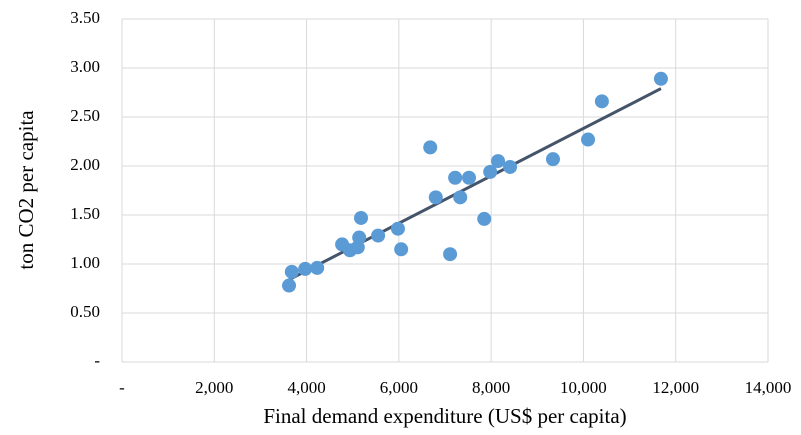 This screenshot has height=435, width=801. What do you see at coordinates (122, 387) in the screenshot?
I see `x-tick-label: -` at bounding box center [122, 387].